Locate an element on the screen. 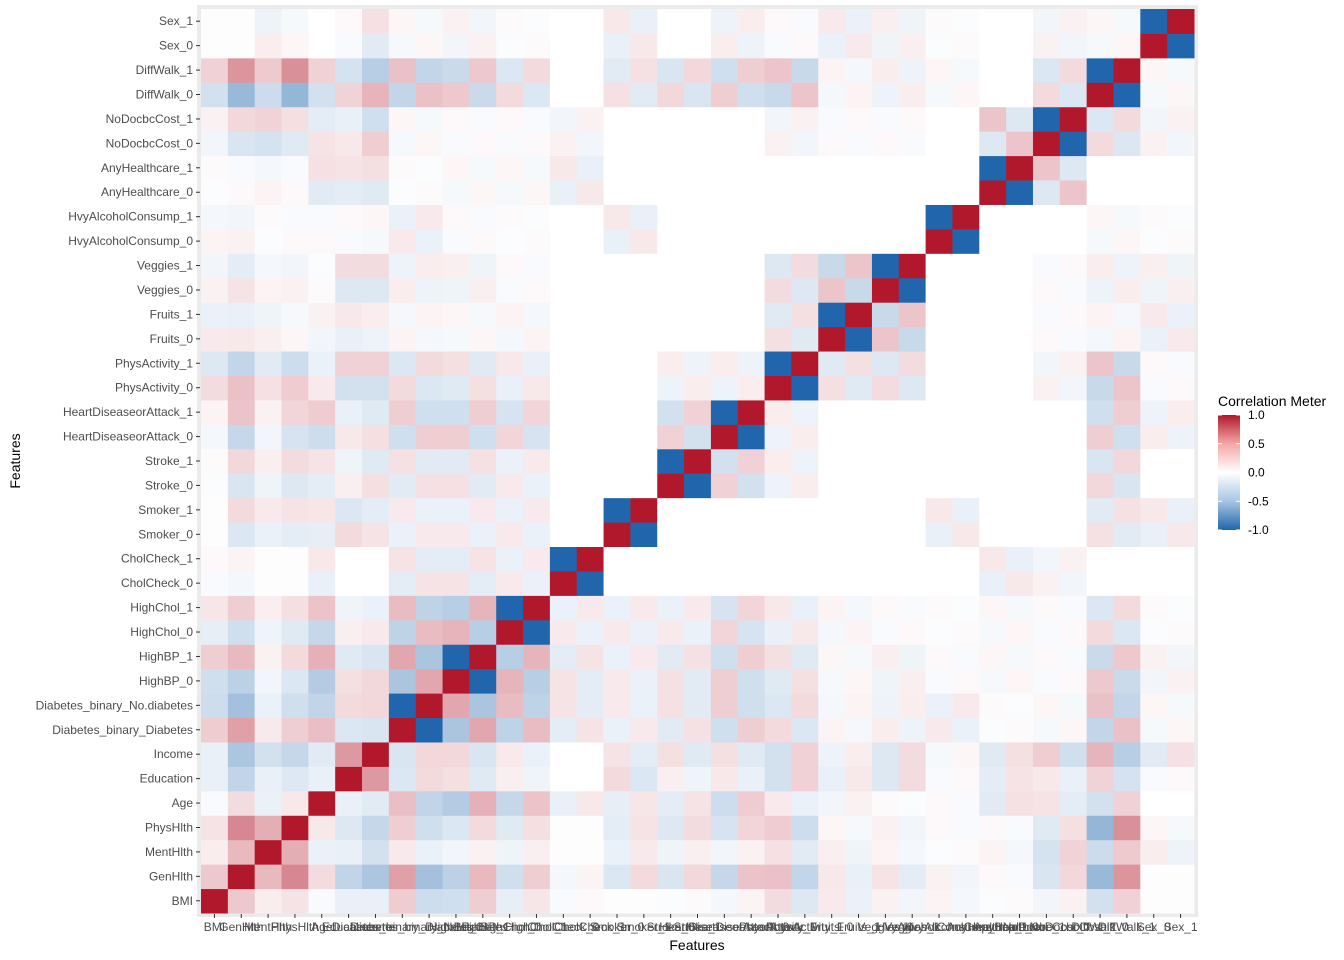 The image size is (1344, 960). y-tick-label: Diabetes_binary_Diabetes is located at coordinates (122, 730).